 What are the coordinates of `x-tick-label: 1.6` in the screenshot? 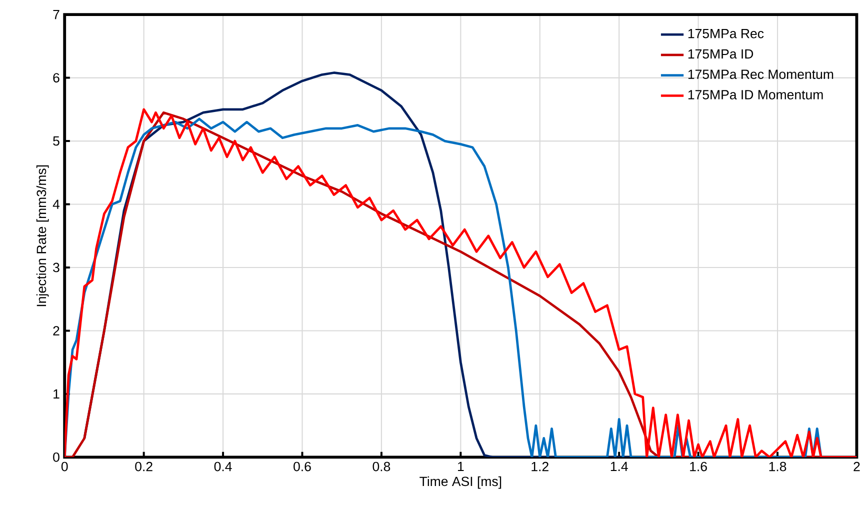 It's located at (698, 467).